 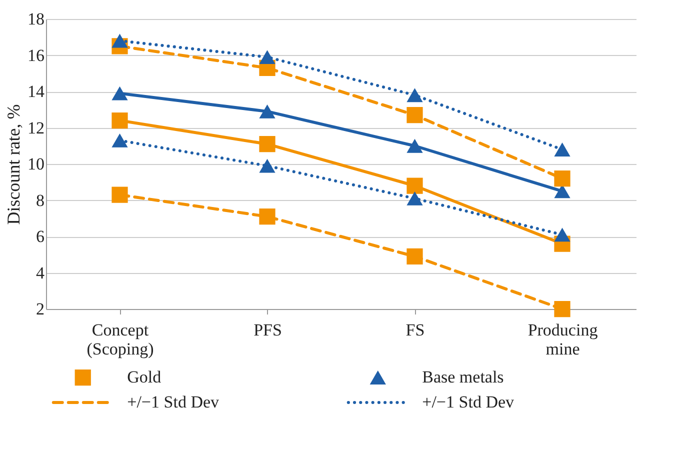 I want to click on y-tick-label: 10, so click(x=36, y=164).